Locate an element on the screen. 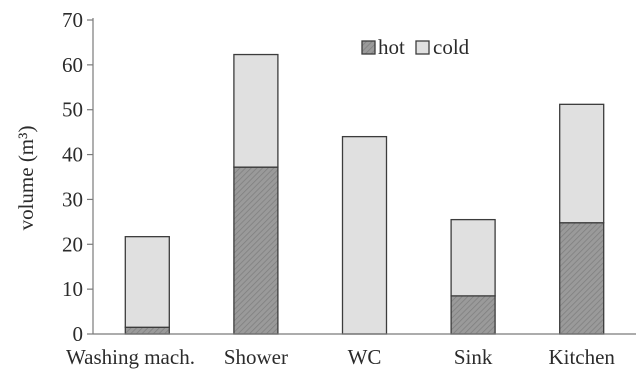  y-tick-label: 40 is located at coordinates (72, 155).